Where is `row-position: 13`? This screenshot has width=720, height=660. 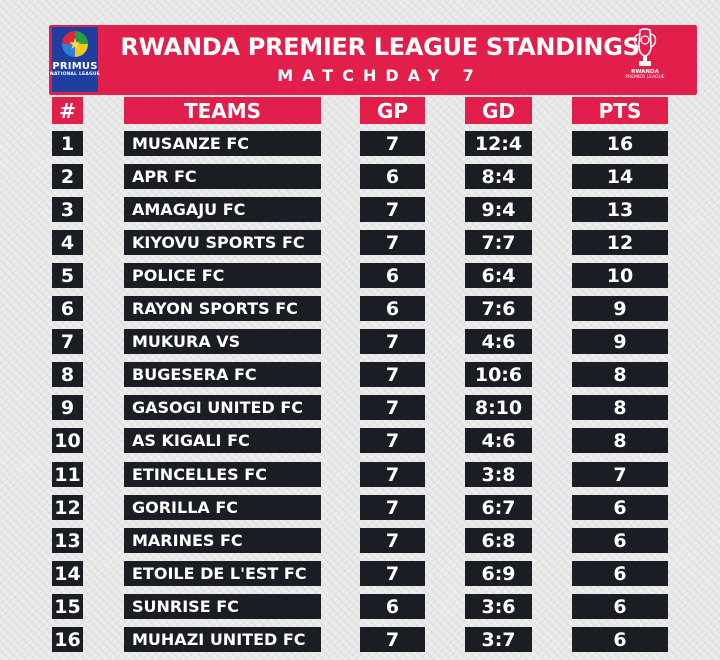 row-position: 13 is located at coordinates (67, 540).